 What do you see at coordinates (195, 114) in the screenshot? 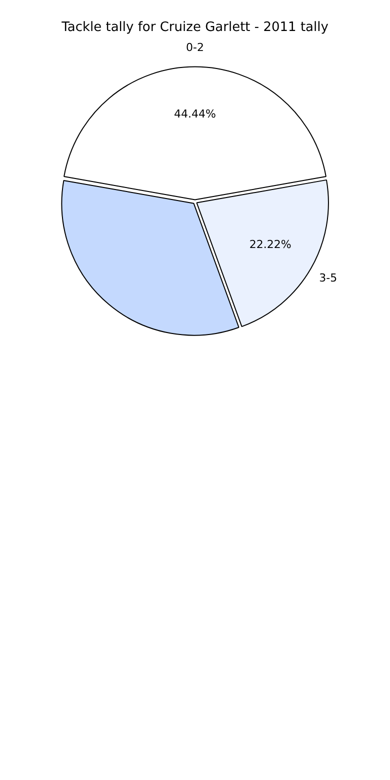
I see `data-label: 44.44%` at bounding box center [195, 114].